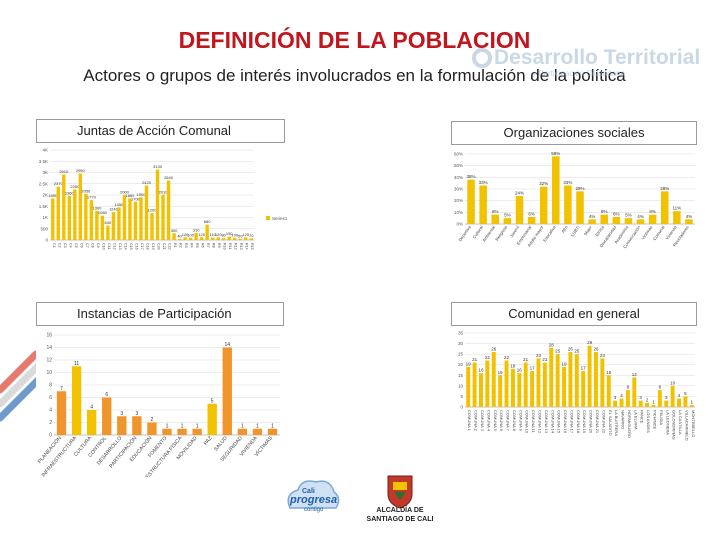 This screenshot has width=709, height=539. I want to click on data-label: 11, so click(76, 364).